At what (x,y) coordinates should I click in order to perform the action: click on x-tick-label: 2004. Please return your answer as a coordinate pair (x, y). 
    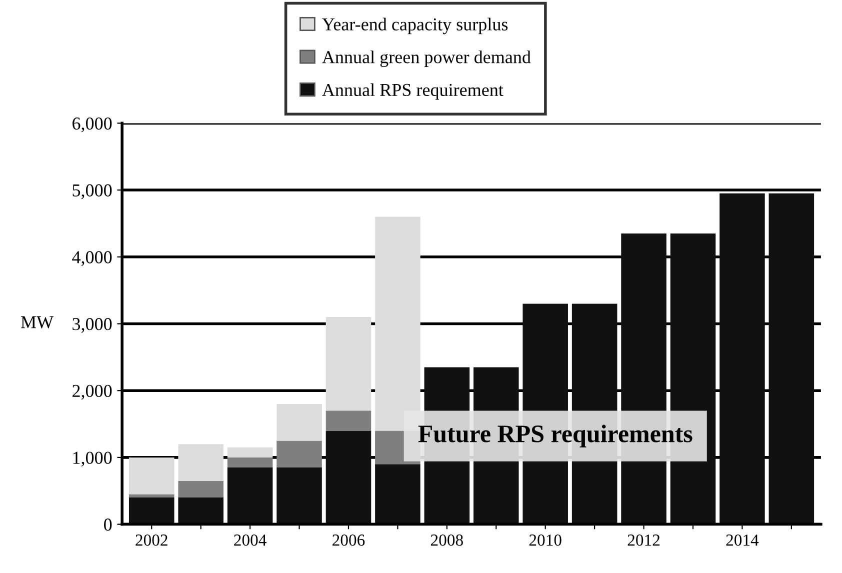
    Looking at the image, I should click on (250, 540).